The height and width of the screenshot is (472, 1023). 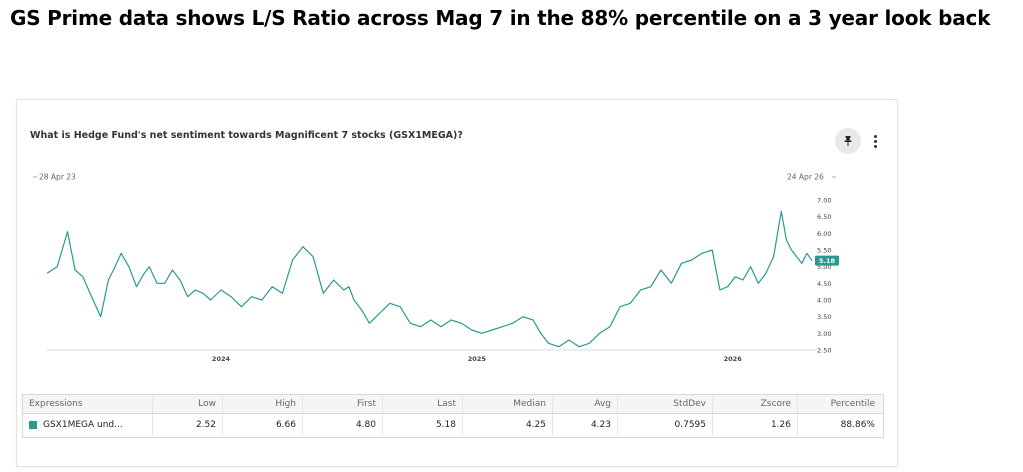 I want to click on y-tick-label: 5.00, so click(x=824, y=267).